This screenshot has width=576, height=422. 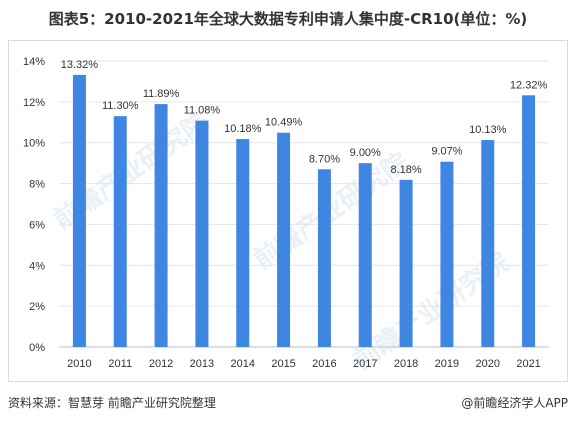 I want to click on x-tick-label: 2012, so click(x=161, y=364).